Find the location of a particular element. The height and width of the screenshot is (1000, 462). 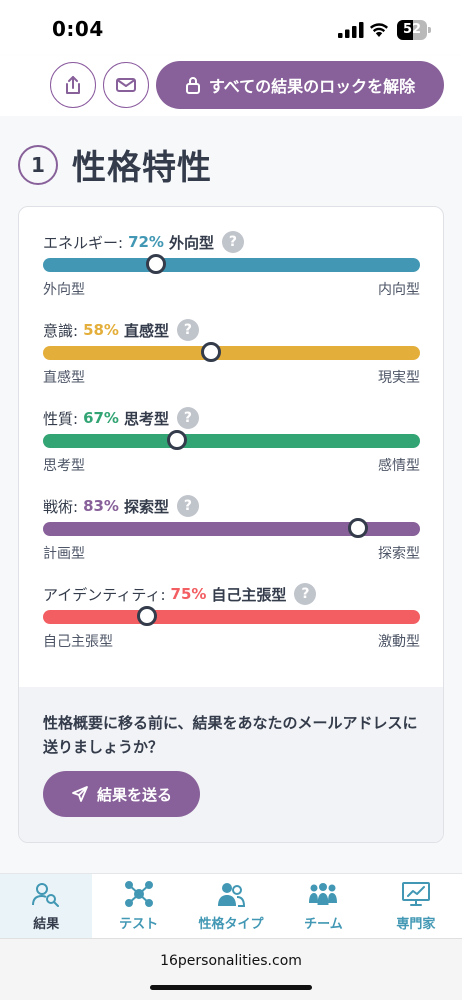

trait-row: 意識: 58% 直感型? 直感型 現実型 is located at coordinates (231, 352).